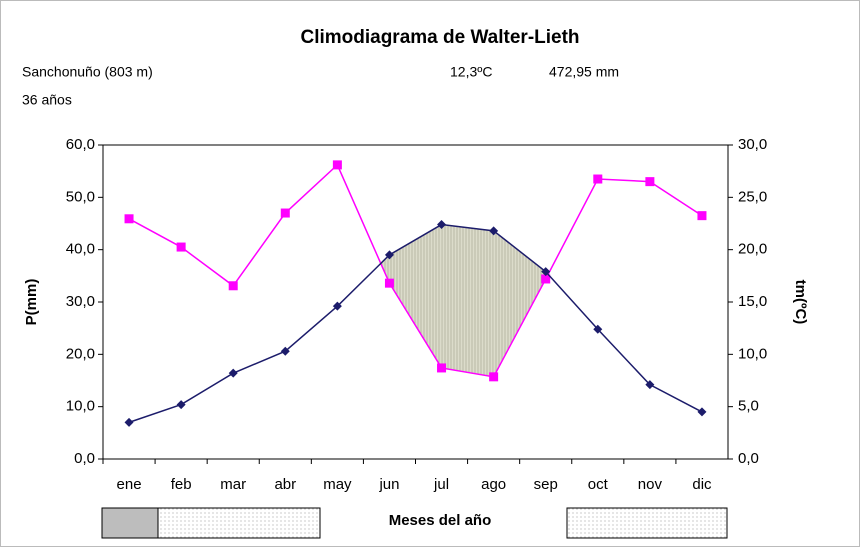  I want to click on y2-tick-label: 30,0, so click(752, 144).